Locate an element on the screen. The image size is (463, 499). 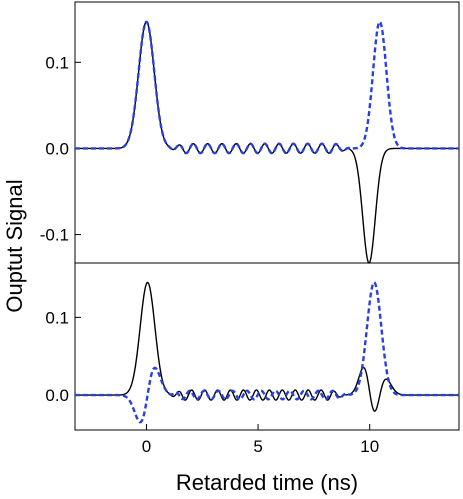
x-tick-label: 10 is located at coordinates (369, 446).